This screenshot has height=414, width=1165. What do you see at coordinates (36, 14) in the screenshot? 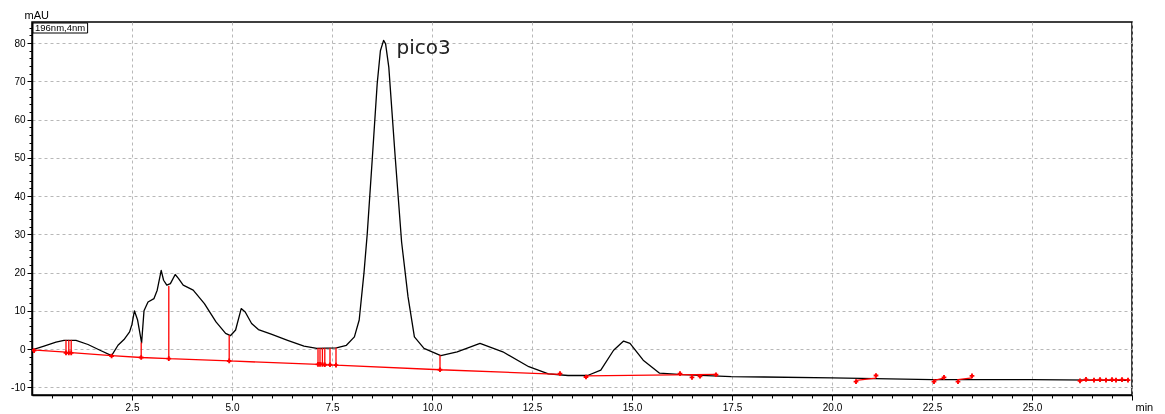
I see `y-axis-title: mAU` at bounding box center [36, 14].